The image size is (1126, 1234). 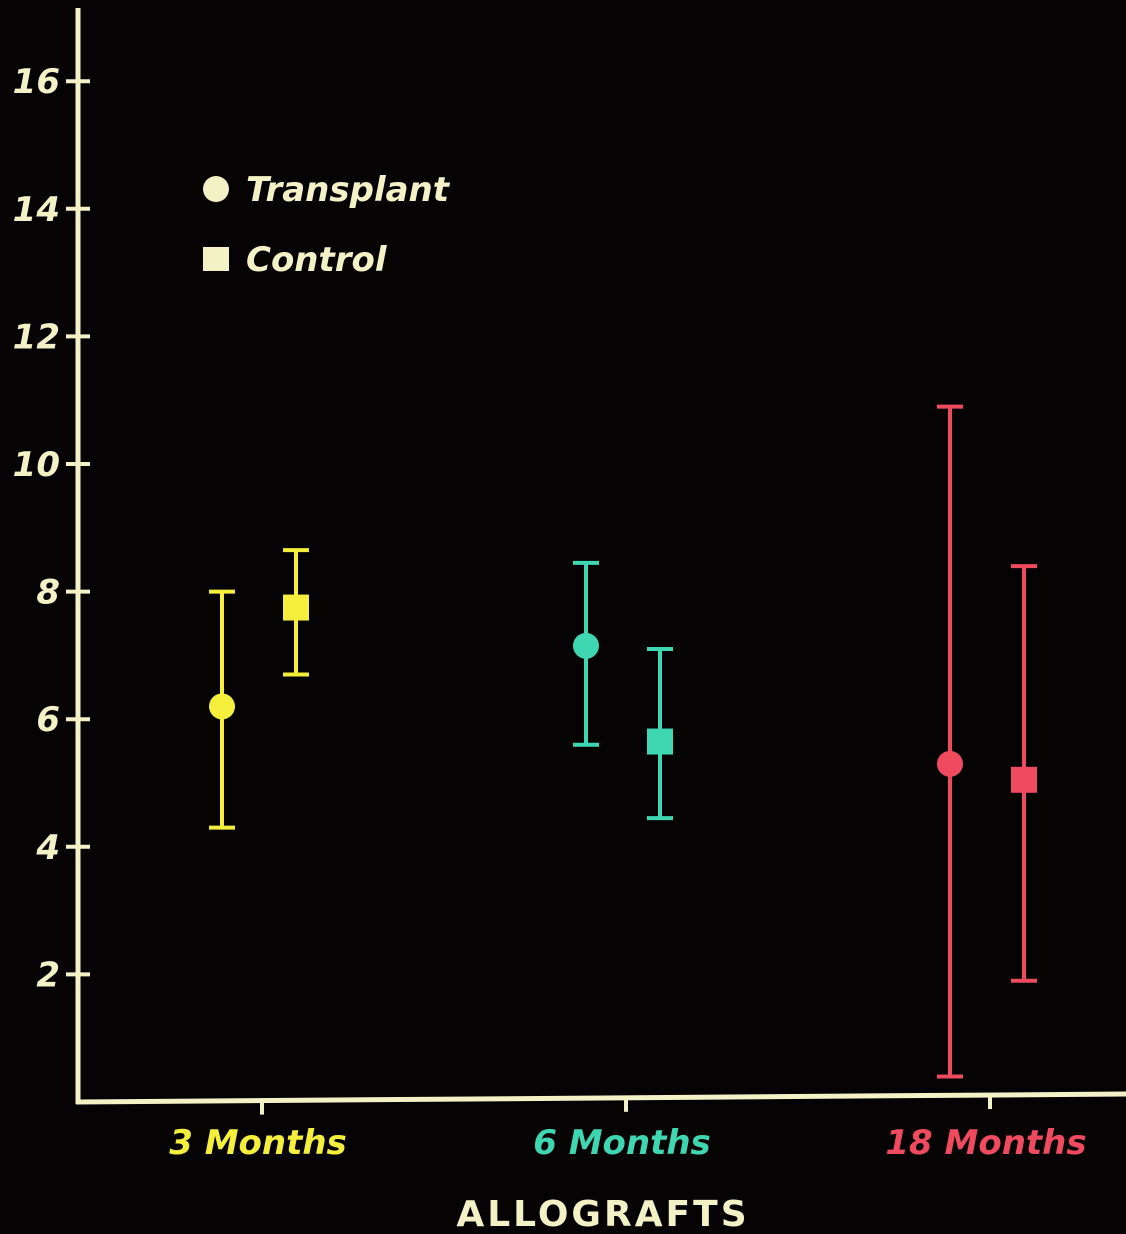 What do you see at coordinates (36, 465) in the screenshot?
I see `y-tick-label: 10` at bounding box center [36, 465].